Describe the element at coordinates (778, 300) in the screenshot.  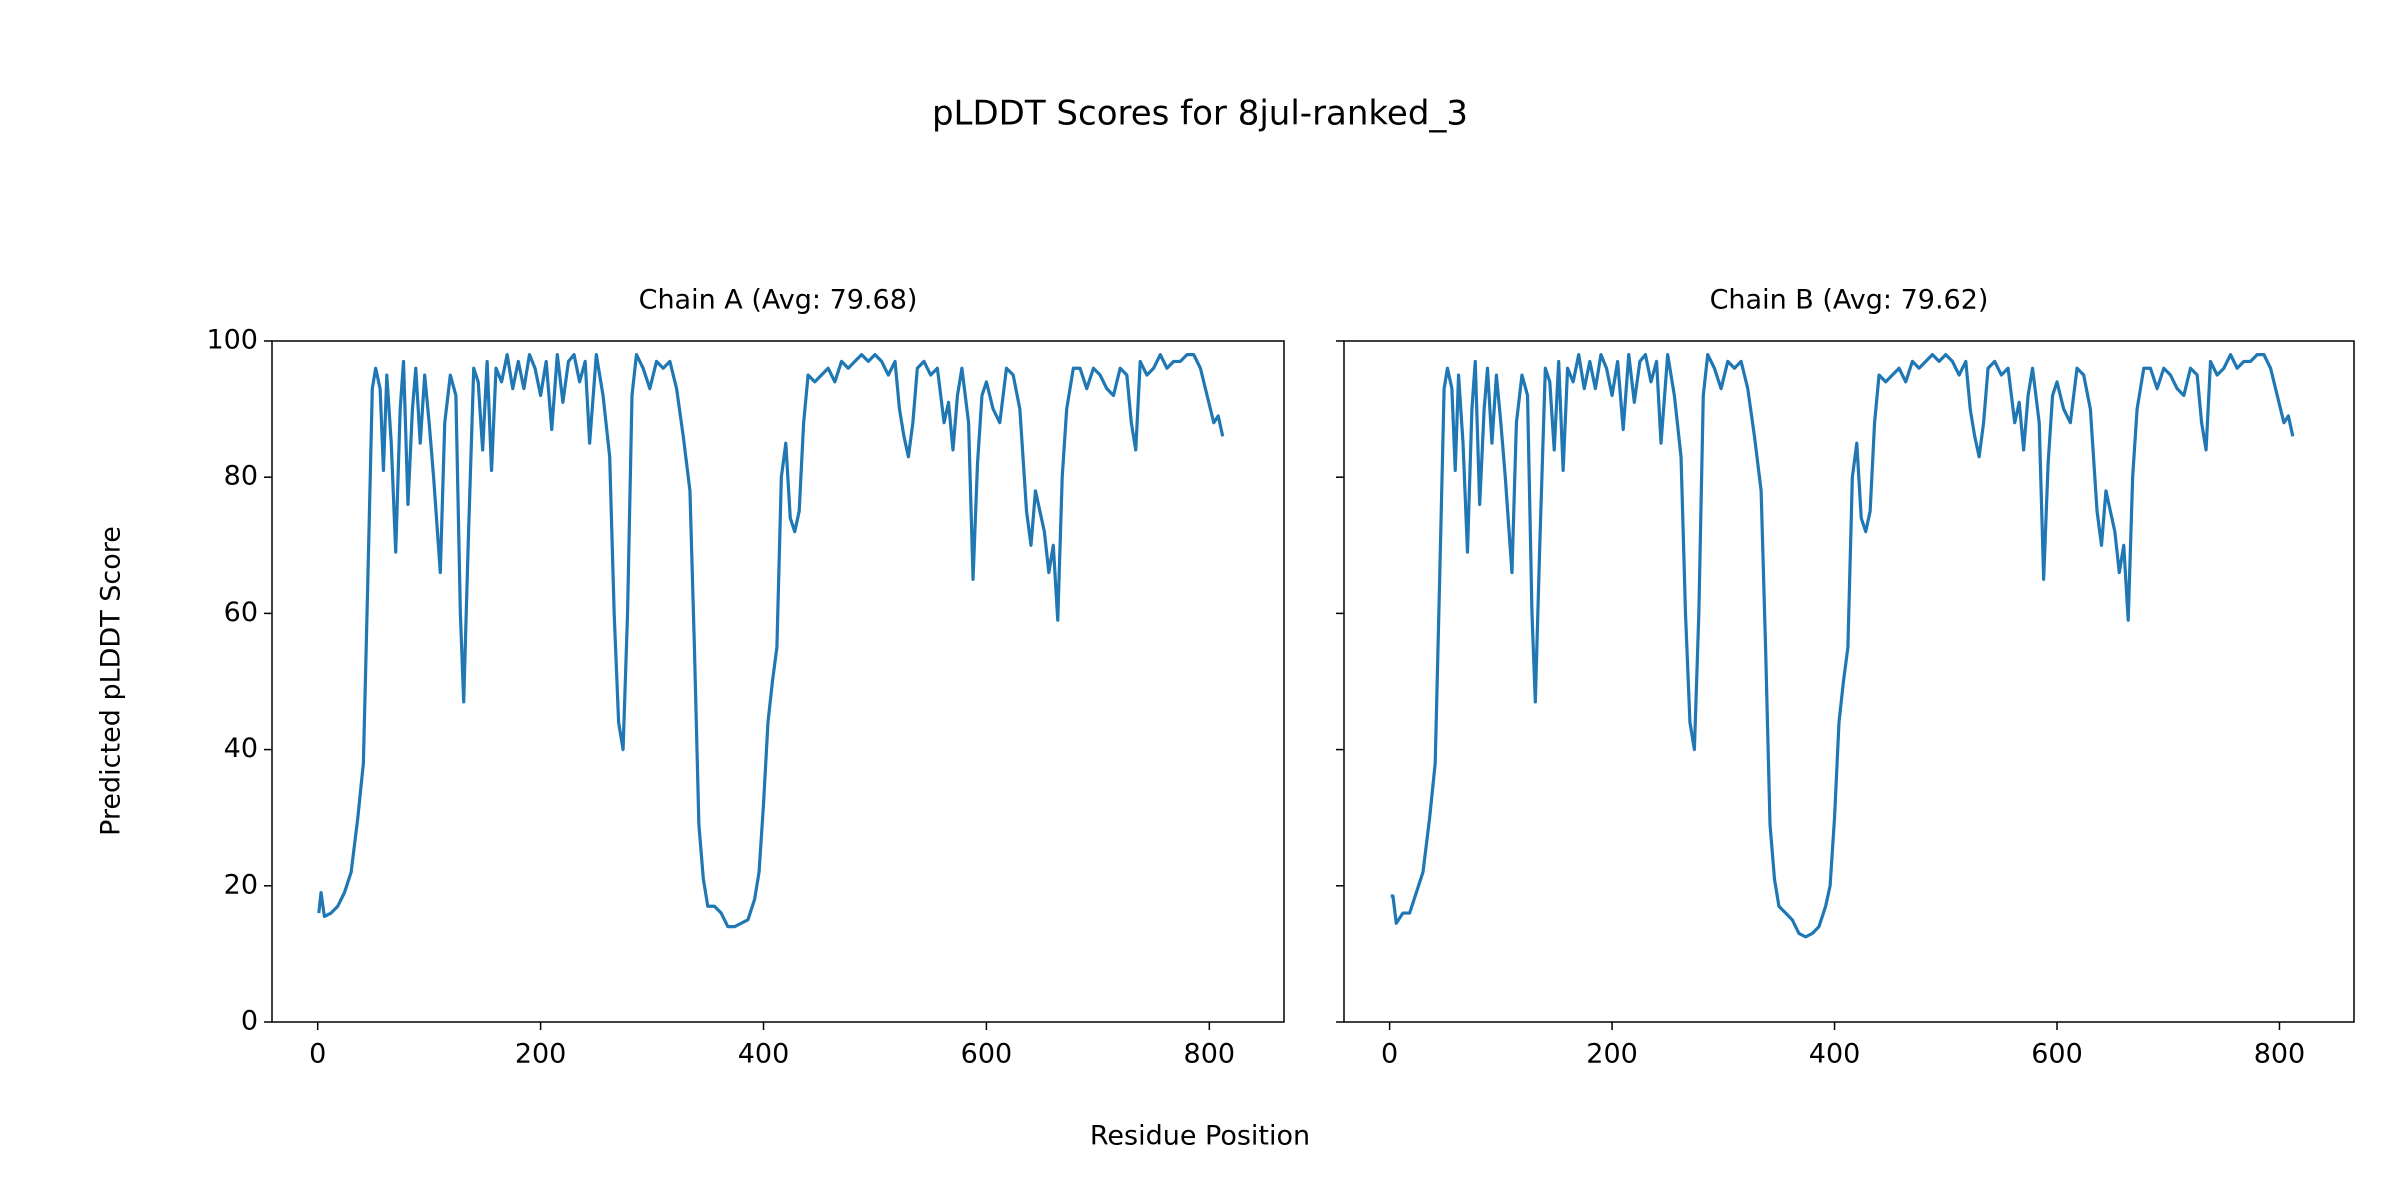
I see `subplot-title: Chain A (Avg: 79.68)` at that location.